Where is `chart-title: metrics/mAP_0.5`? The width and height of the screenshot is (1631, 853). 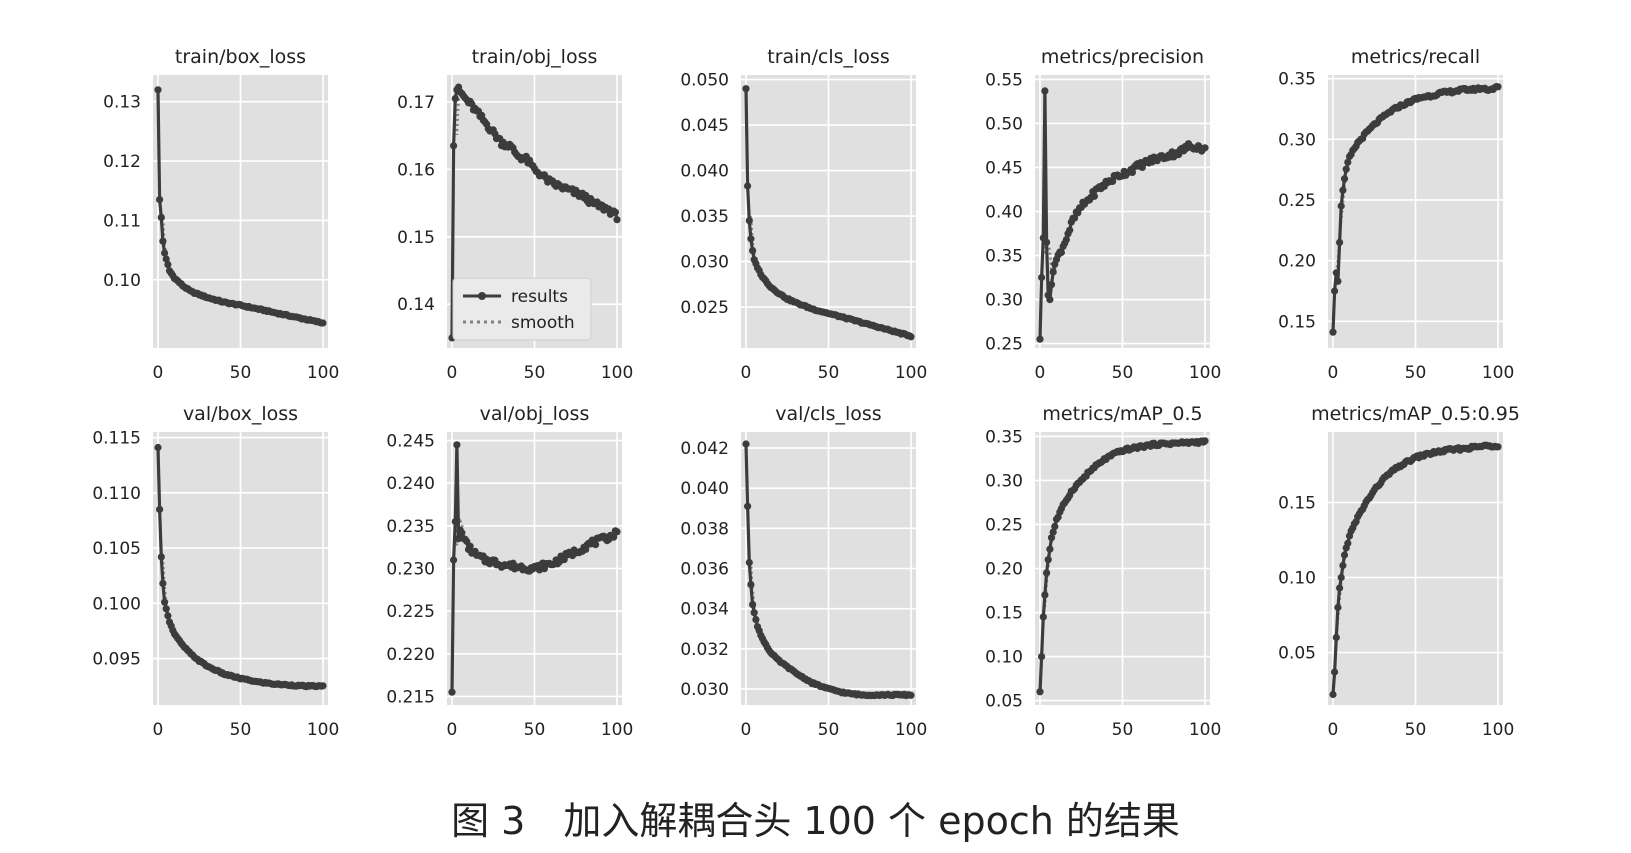
chart-title: metrics/mAP_0.5 is located at coordinates (1122, 414).